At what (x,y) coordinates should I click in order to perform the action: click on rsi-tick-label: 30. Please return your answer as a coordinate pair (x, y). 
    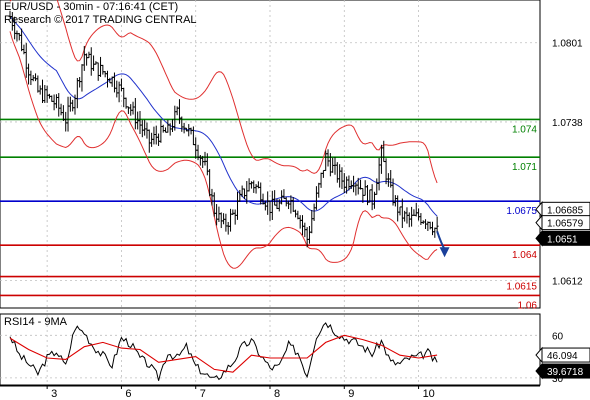
    Looking at the image, I should click on (558, 379).